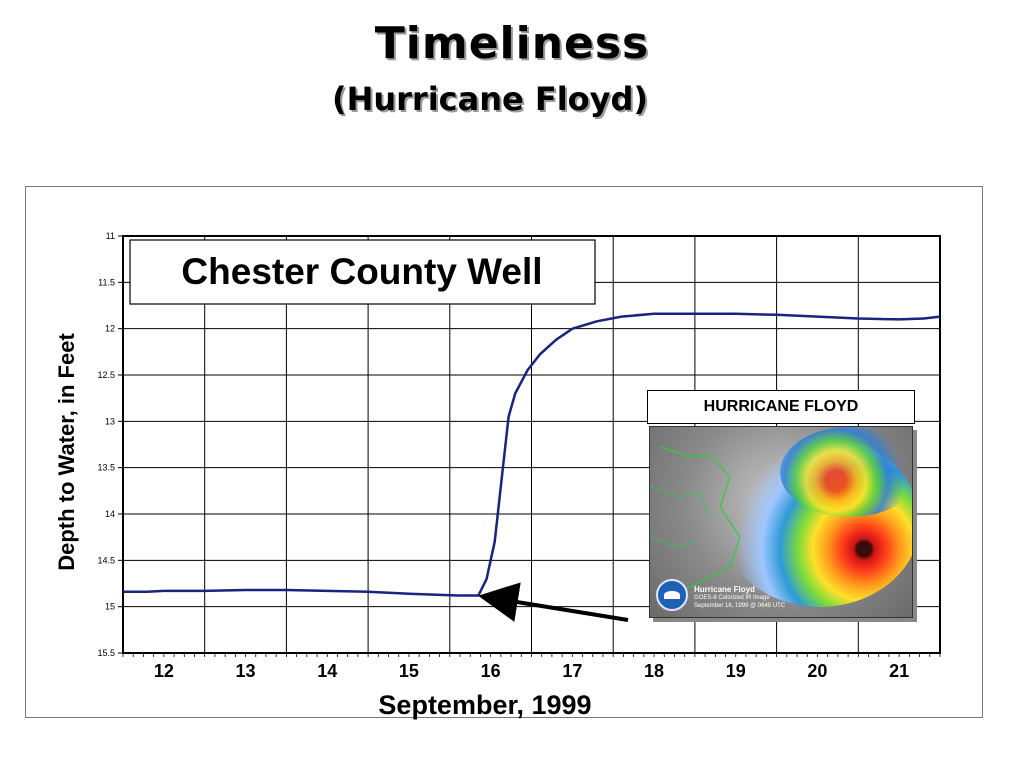  Describe the element at coordinates (327, 671) in the screenshot. I see `x-tick-label: 14` at that location.